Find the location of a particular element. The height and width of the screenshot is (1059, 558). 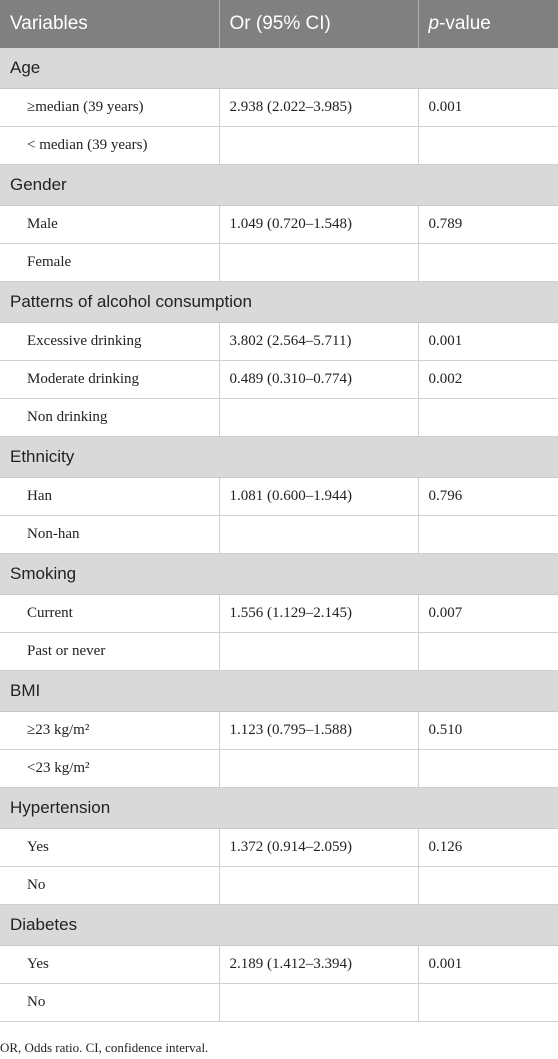

group-label: Smoking is located at coordinates (279, 574).